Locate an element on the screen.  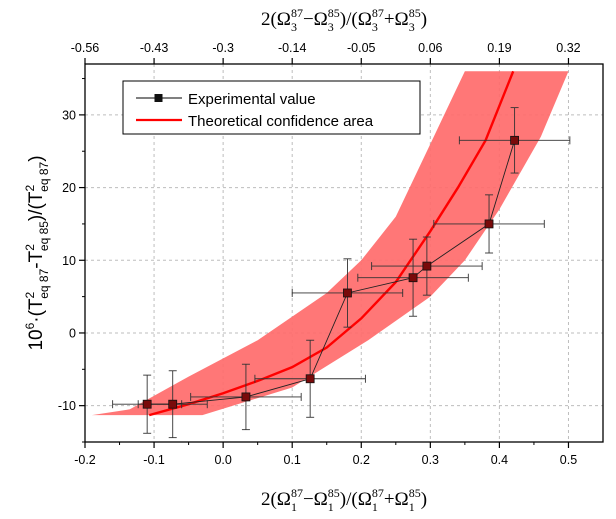
legend-entry-experimental: Experimental value is located at coordinates (226, 99).